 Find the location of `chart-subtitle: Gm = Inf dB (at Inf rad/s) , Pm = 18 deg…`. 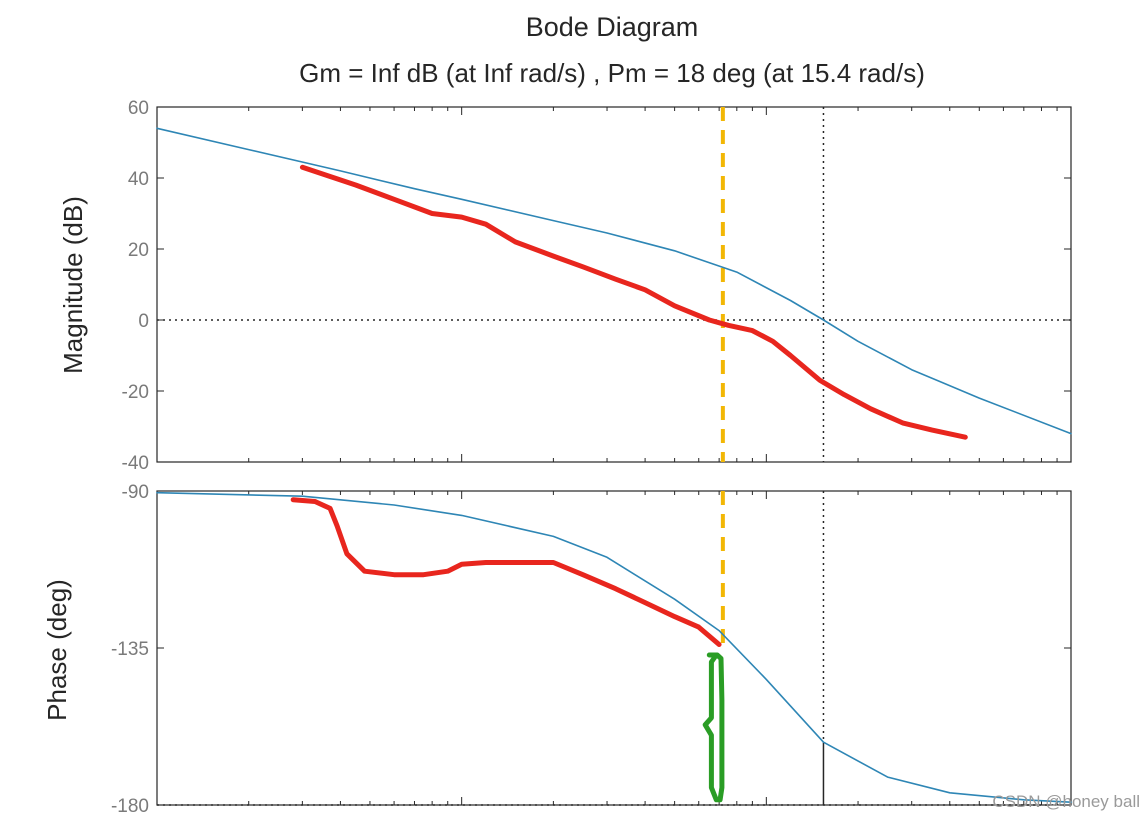

chart-subtitle: Gm = Inf dB (at Inf rad/s) , Pm = 18 deg… is located at coordinates (612, 73).